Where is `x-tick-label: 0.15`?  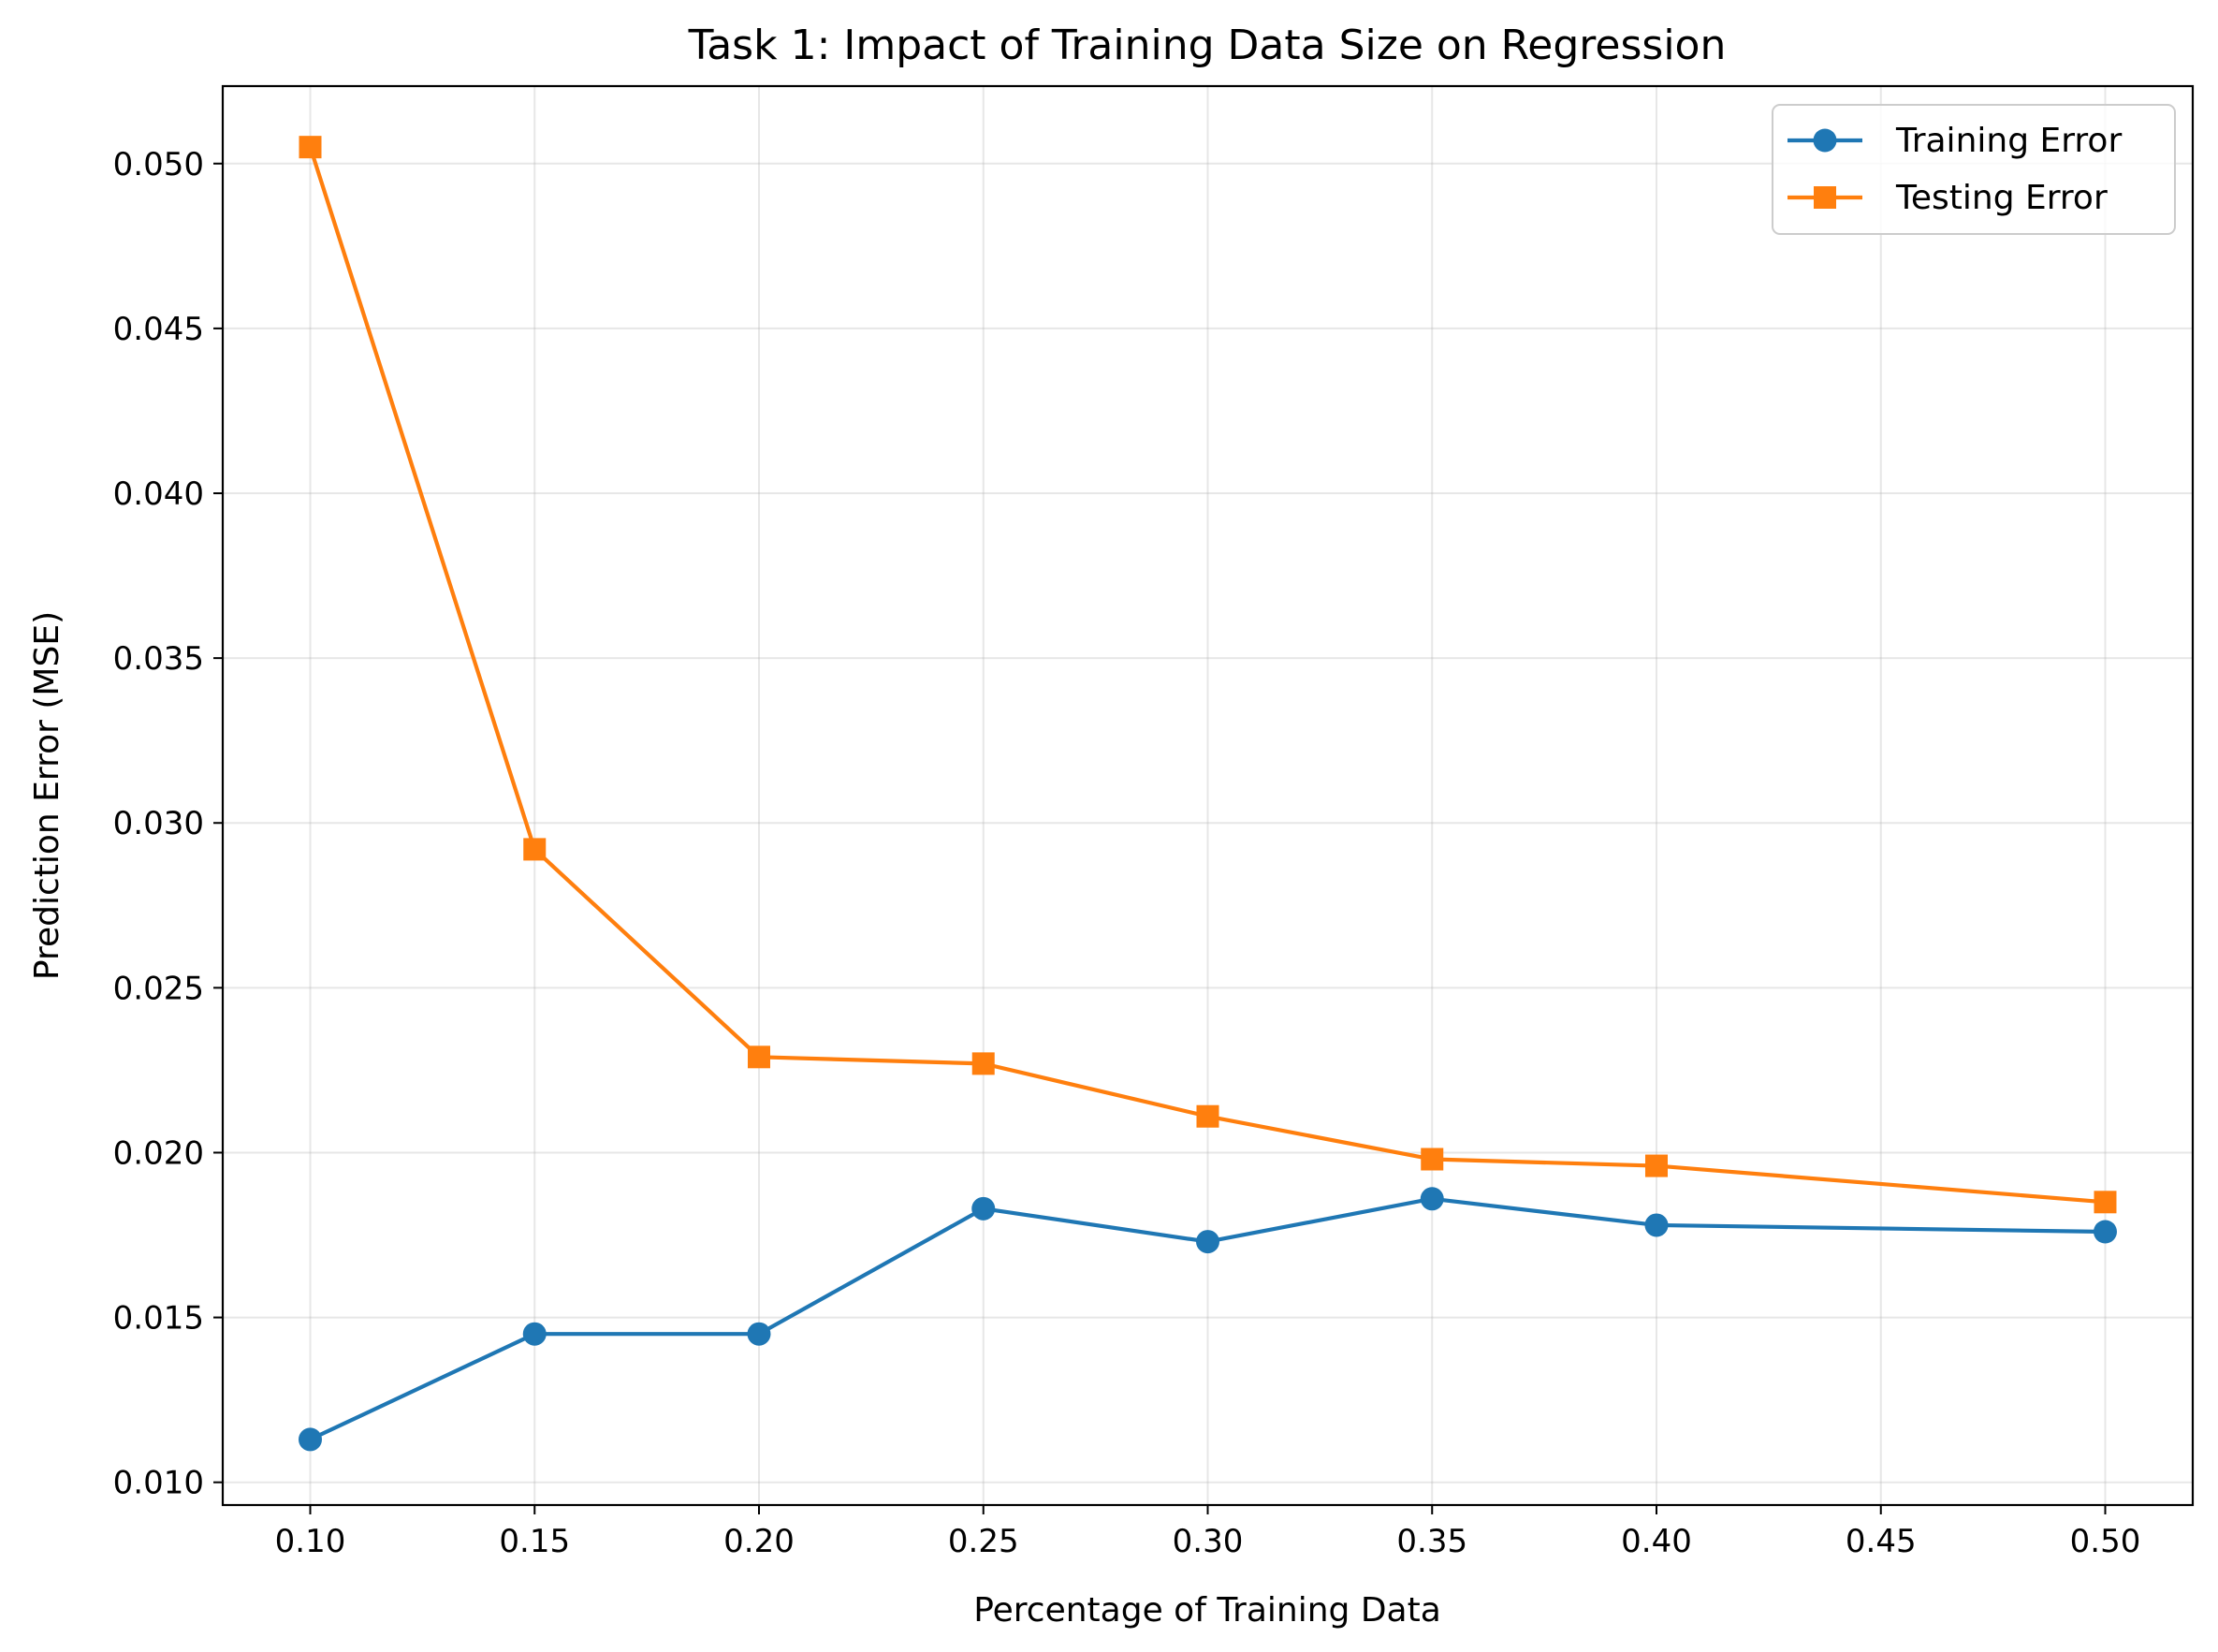 x-tick-label: 0.15 is located at coordinates (534, 1542).